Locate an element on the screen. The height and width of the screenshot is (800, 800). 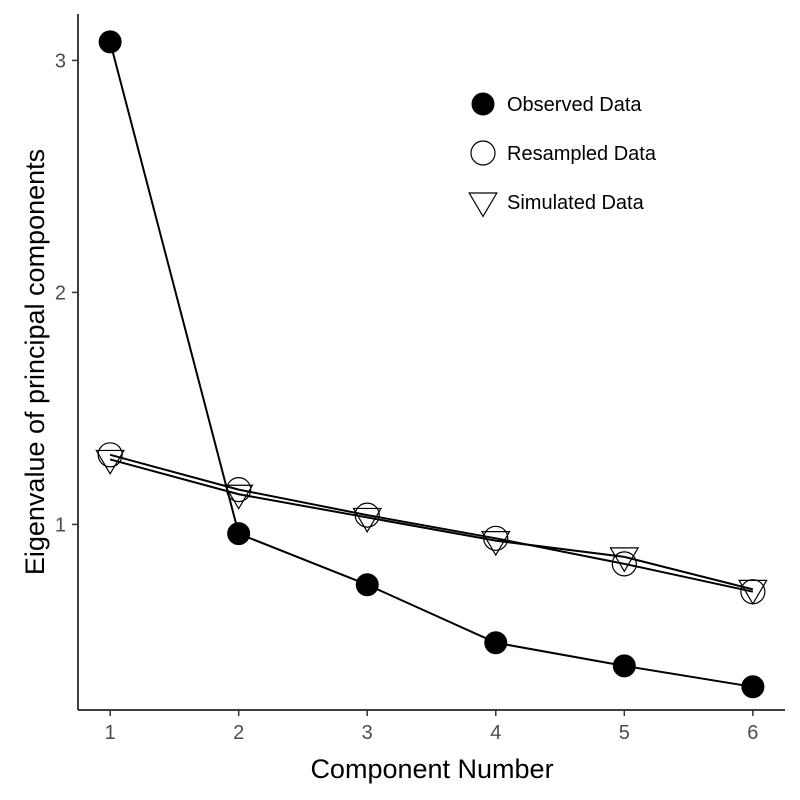
x-tick-label: 6 is located at coordinates (752, 733).